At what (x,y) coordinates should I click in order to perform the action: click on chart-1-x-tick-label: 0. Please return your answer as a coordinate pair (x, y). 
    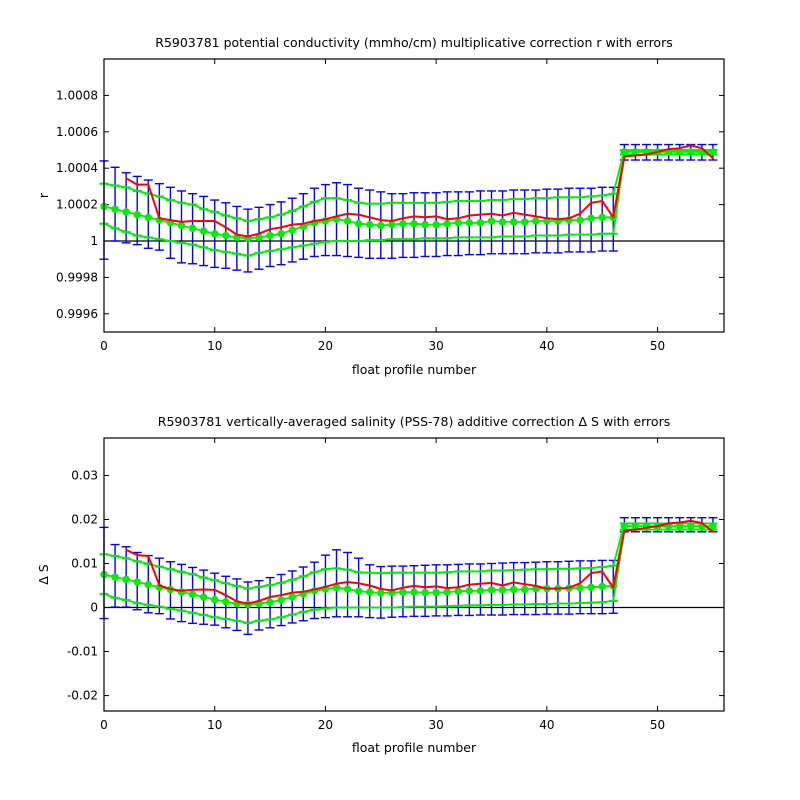
    Looking at the image, I should click on (104, 346).